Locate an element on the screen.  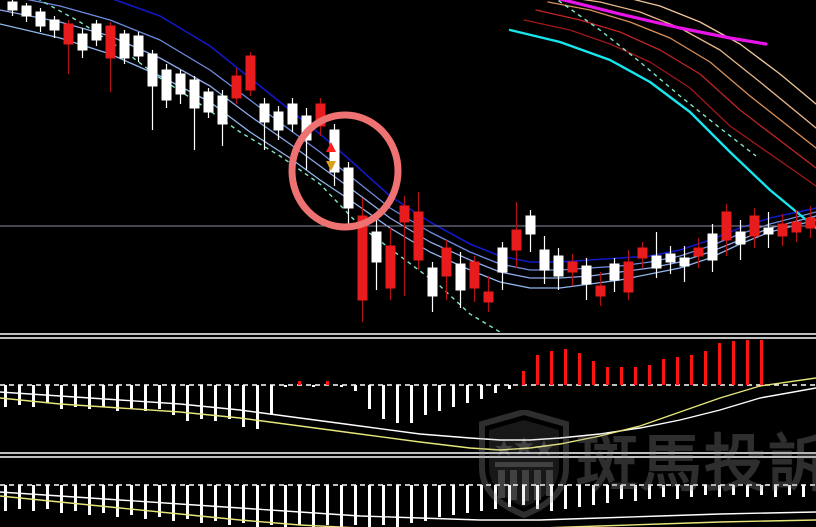
macd-dea-line is located at coordinates (408, 414).